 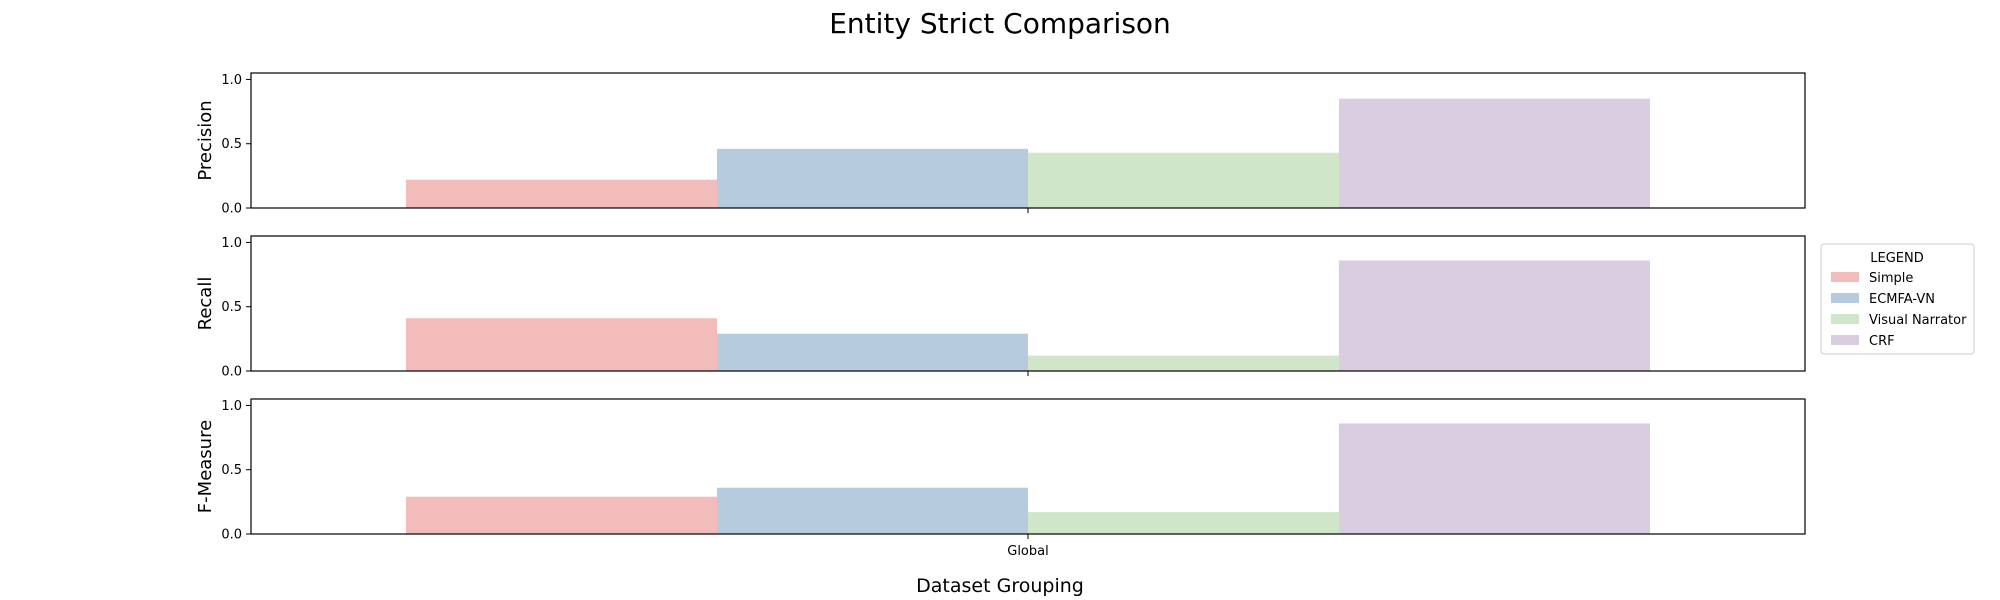 I want to click on legend-frame, so click(x=1897, y=299).